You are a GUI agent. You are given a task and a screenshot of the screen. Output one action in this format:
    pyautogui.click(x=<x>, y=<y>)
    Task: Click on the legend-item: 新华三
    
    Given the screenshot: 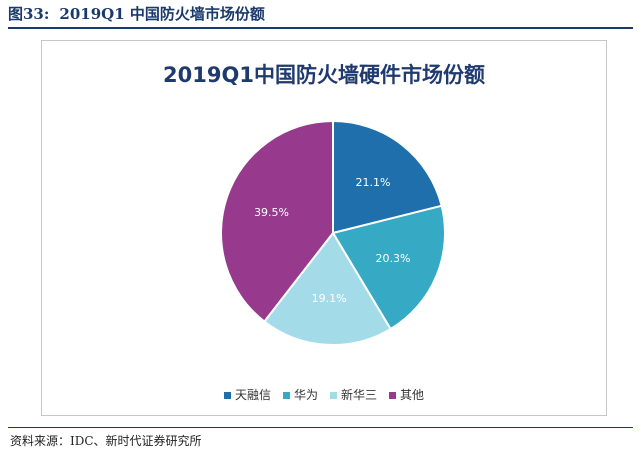 What is the action you would take?
    pyautogui.click(x=353, y=394)
    